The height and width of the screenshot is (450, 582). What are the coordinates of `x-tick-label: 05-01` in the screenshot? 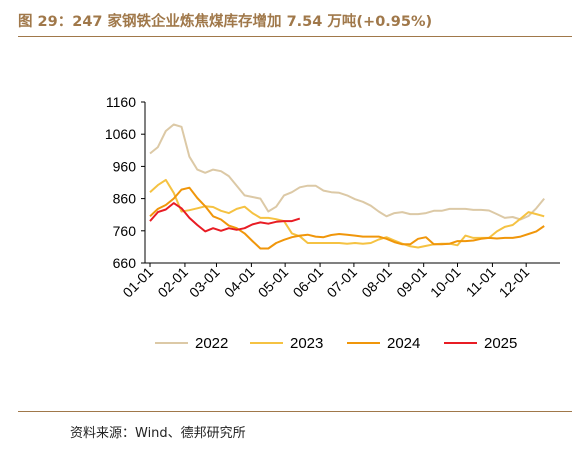 It's located at (273, 282).